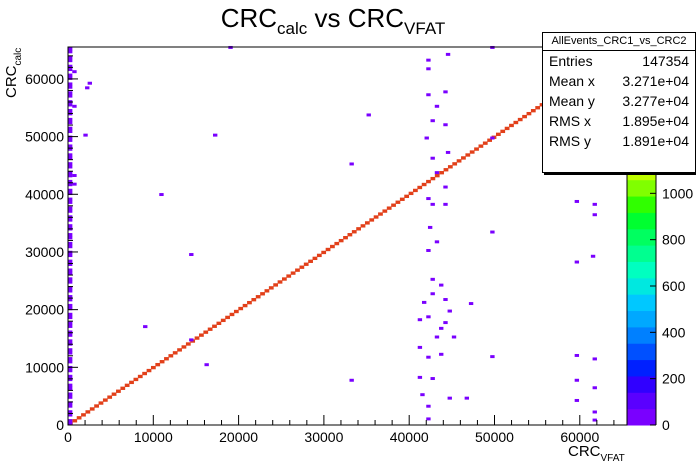  I want to click on x-tick-label: 30000, so click(323, 437).